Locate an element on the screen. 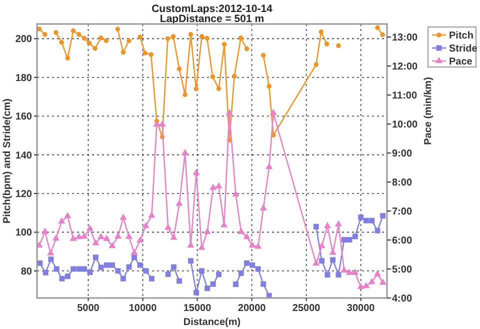  y-tick-label: 140 is located at coordinates (23, 156).